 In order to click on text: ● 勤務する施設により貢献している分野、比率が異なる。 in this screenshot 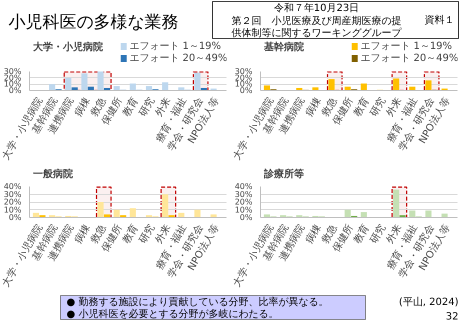, I will do `click(197, 302)`.